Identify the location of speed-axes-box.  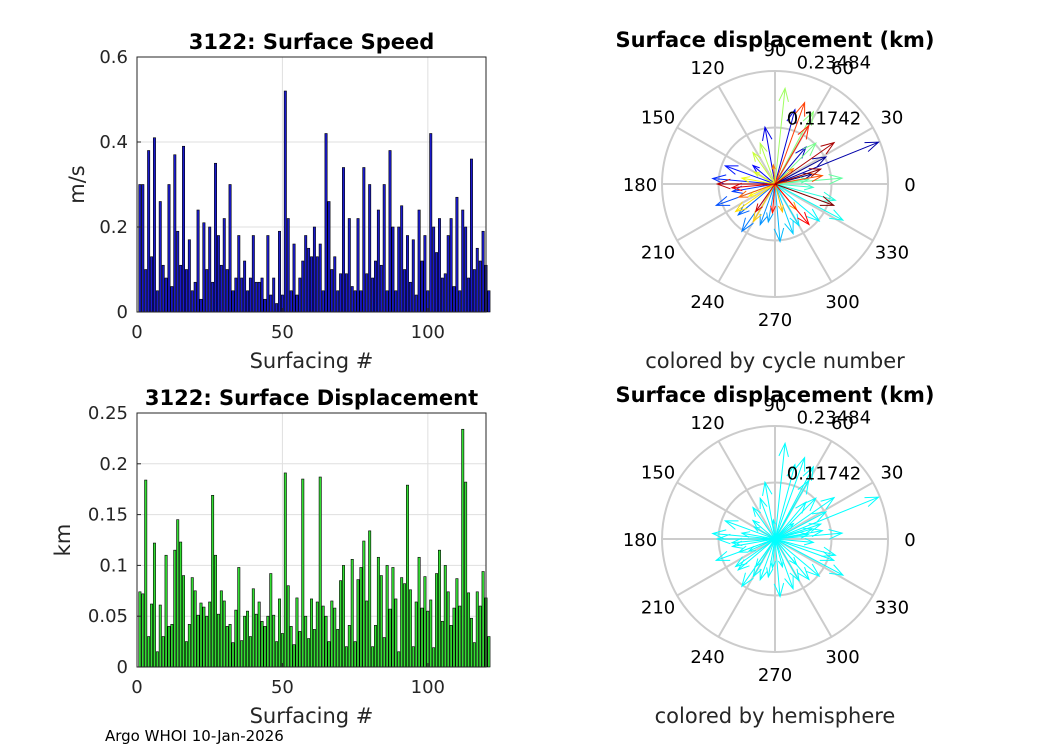
(311, 184).